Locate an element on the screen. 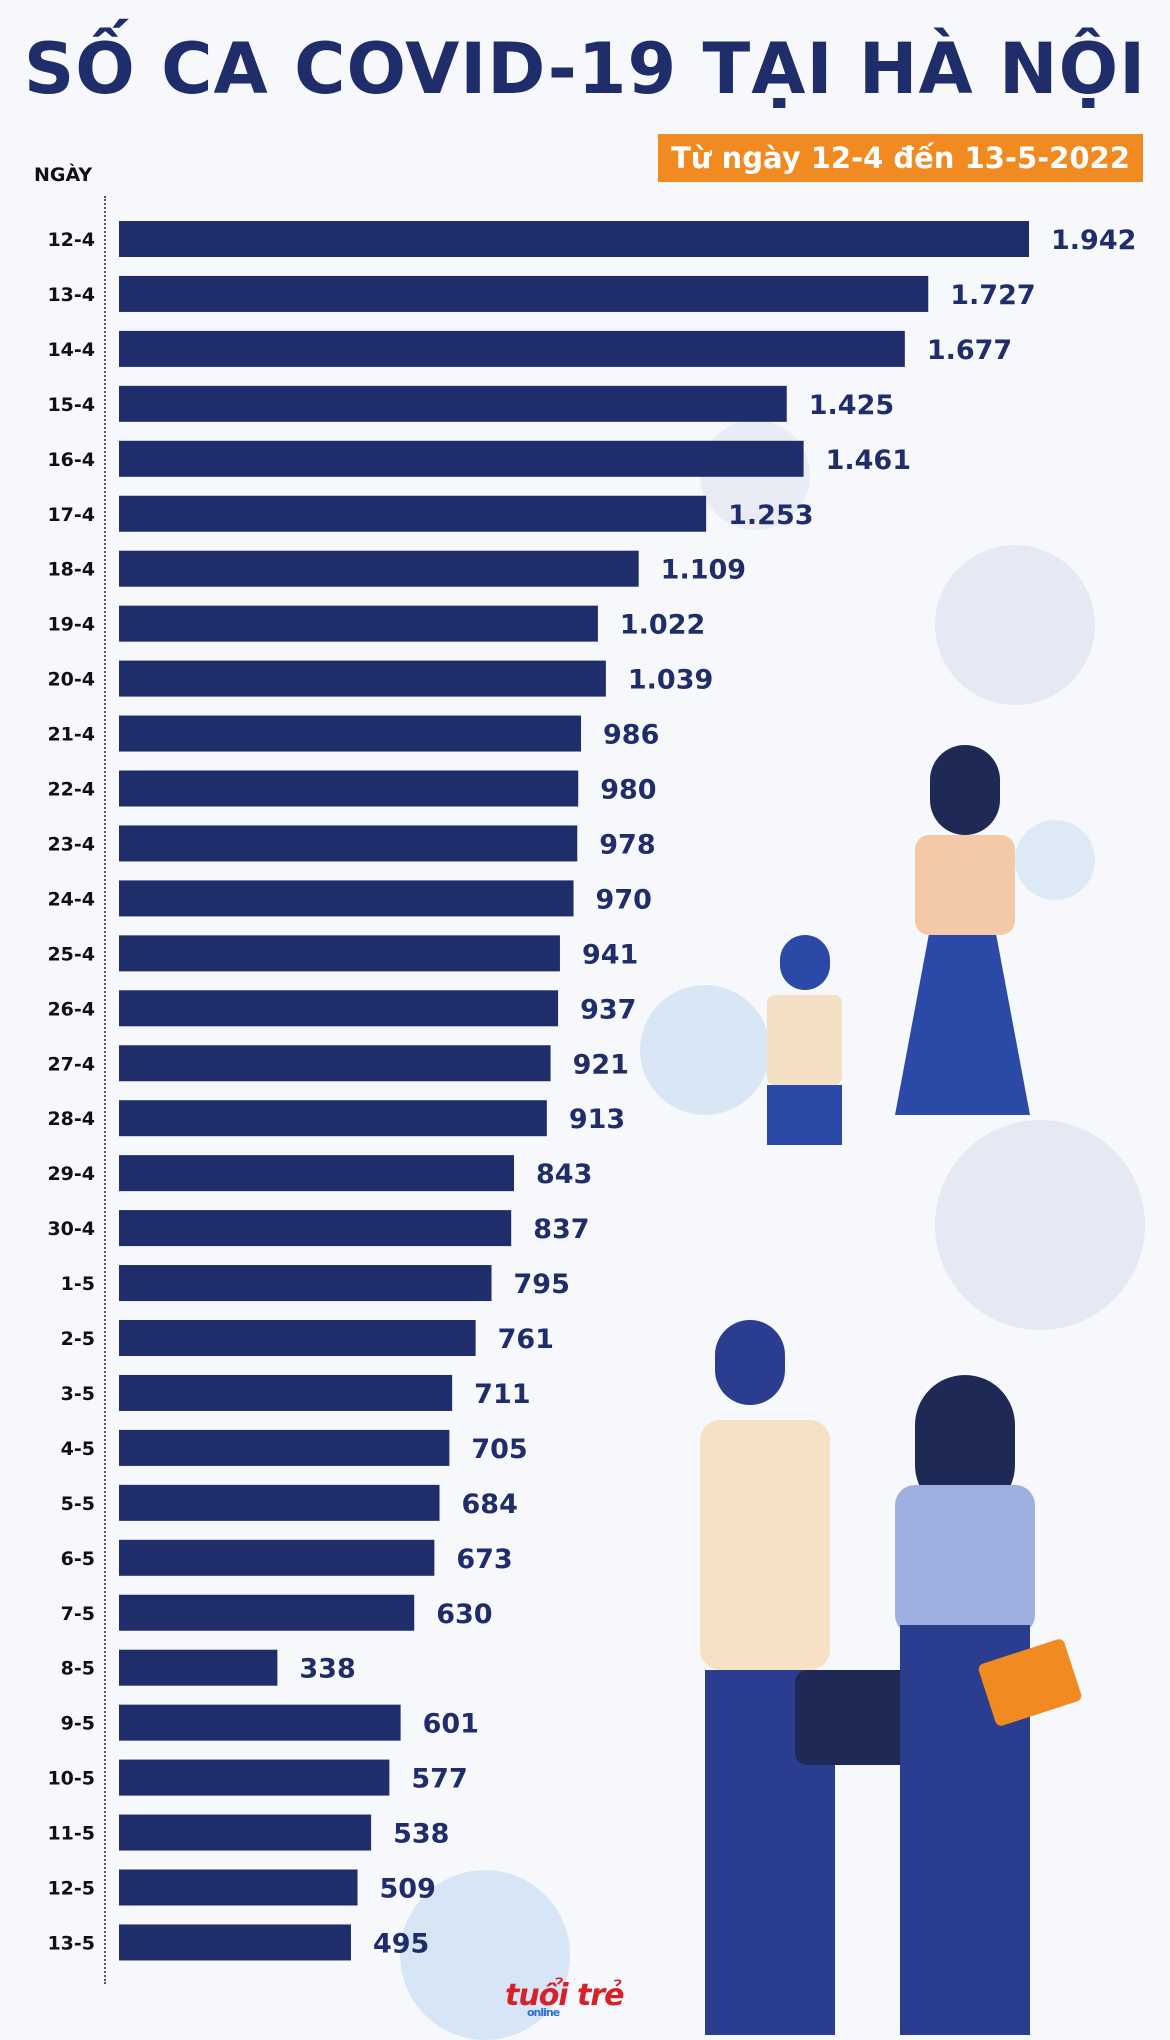 The height and width of the screenshot is (2040, 1170). category-label: 20-4 is located at coordinates (71, 680).